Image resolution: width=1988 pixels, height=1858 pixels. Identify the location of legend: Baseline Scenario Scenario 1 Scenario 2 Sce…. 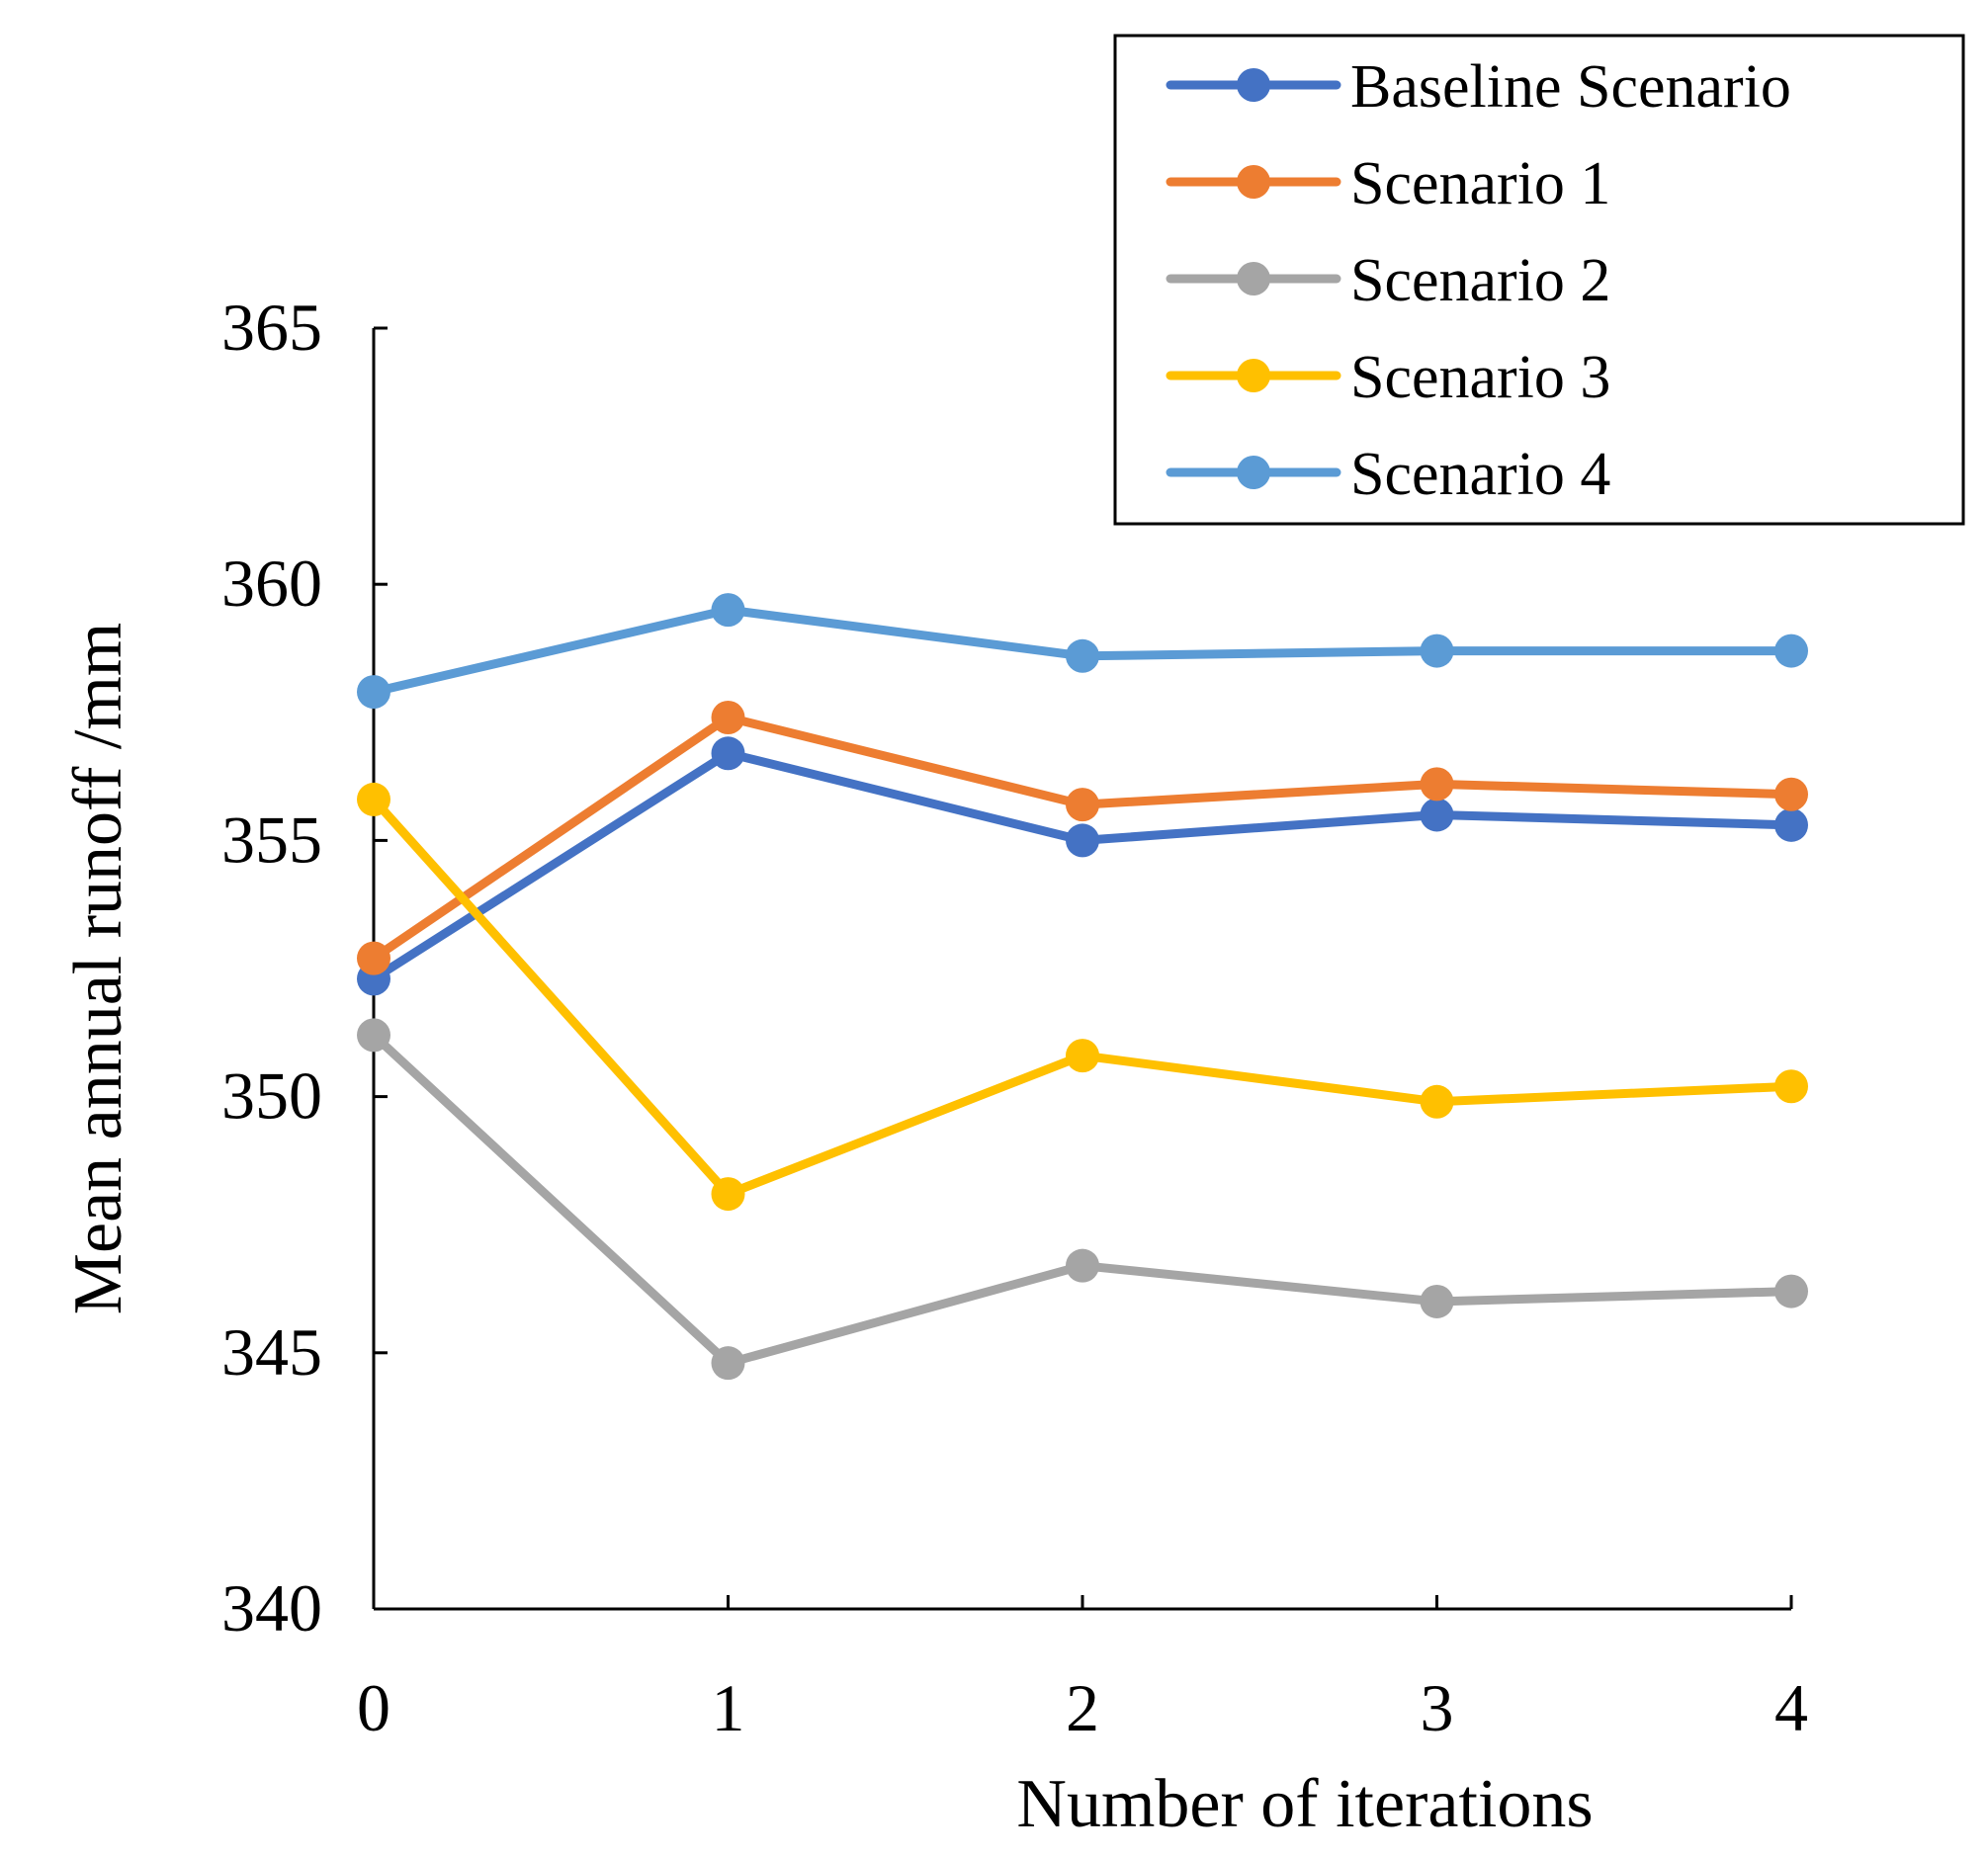
(1539, 280).